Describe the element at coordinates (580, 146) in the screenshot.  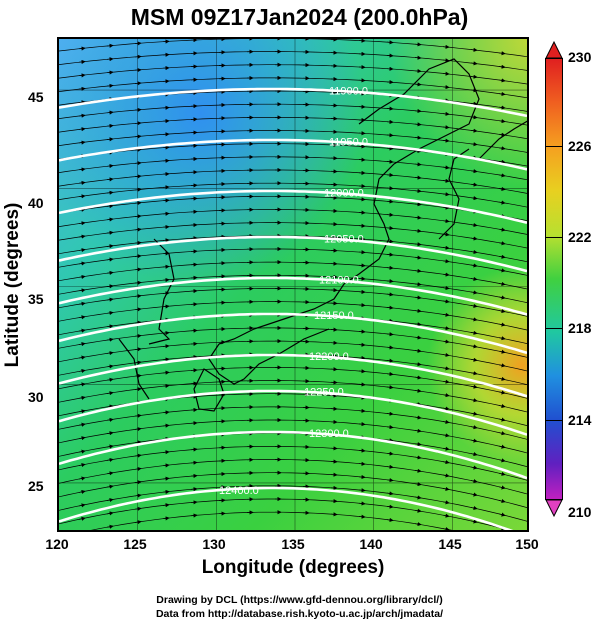
I see `colorbar-label: 226` at that location.